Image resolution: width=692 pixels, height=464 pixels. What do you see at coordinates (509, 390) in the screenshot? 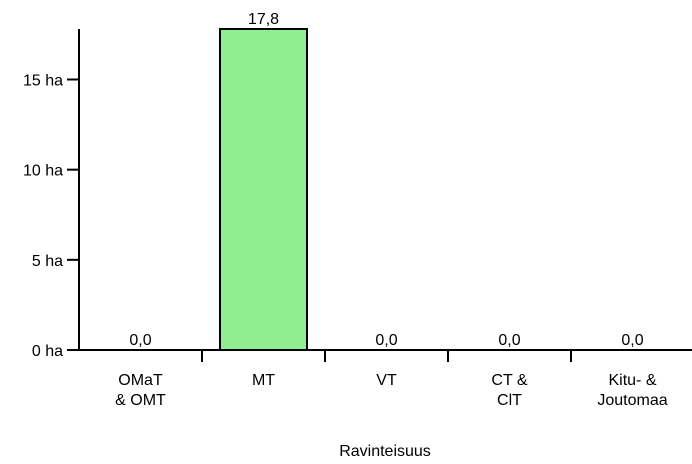
I see `category-label: CT & ClT` at bounding box center [509, 390].